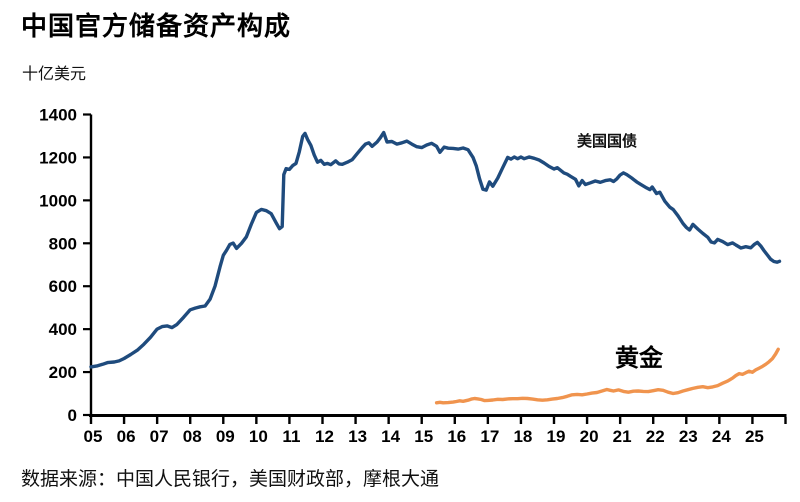 This screenshot has width=800, height=502. I want to click on y-tick-label: 1400, so click(58, 115).